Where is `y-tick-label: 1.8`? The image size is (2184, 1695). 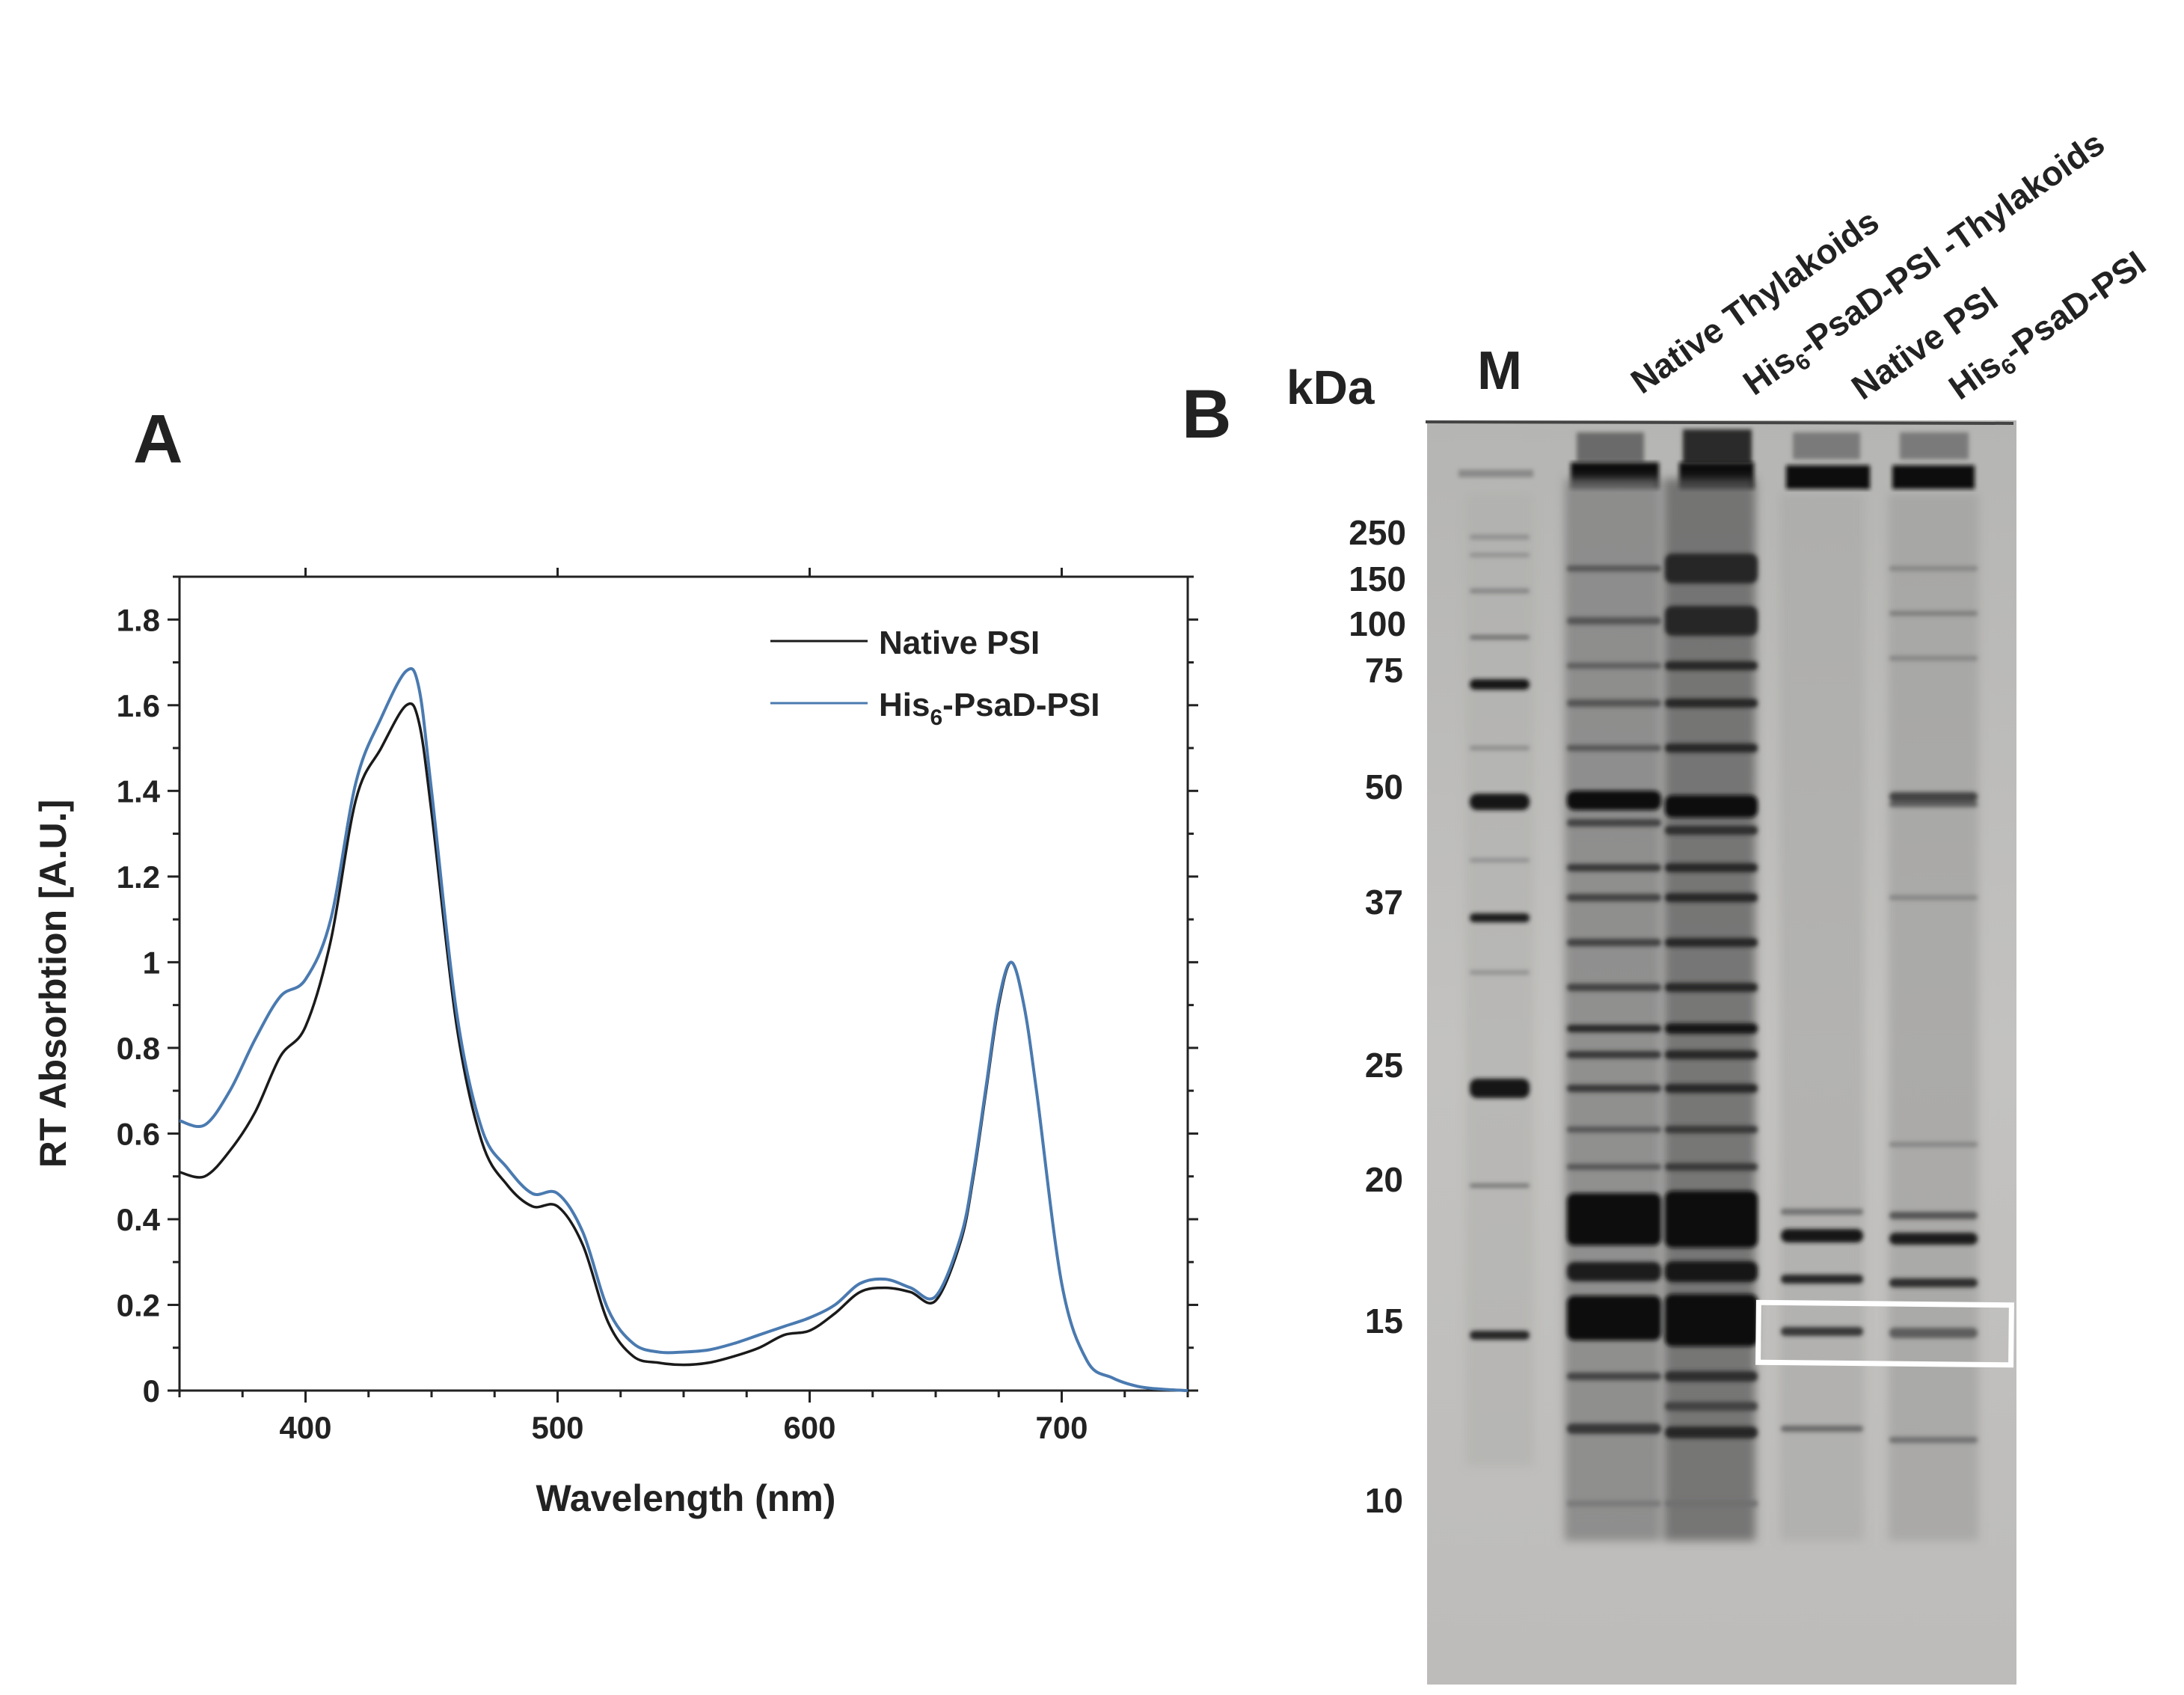
y-tick-label: 1.8 is located at coordinates (138, 620).